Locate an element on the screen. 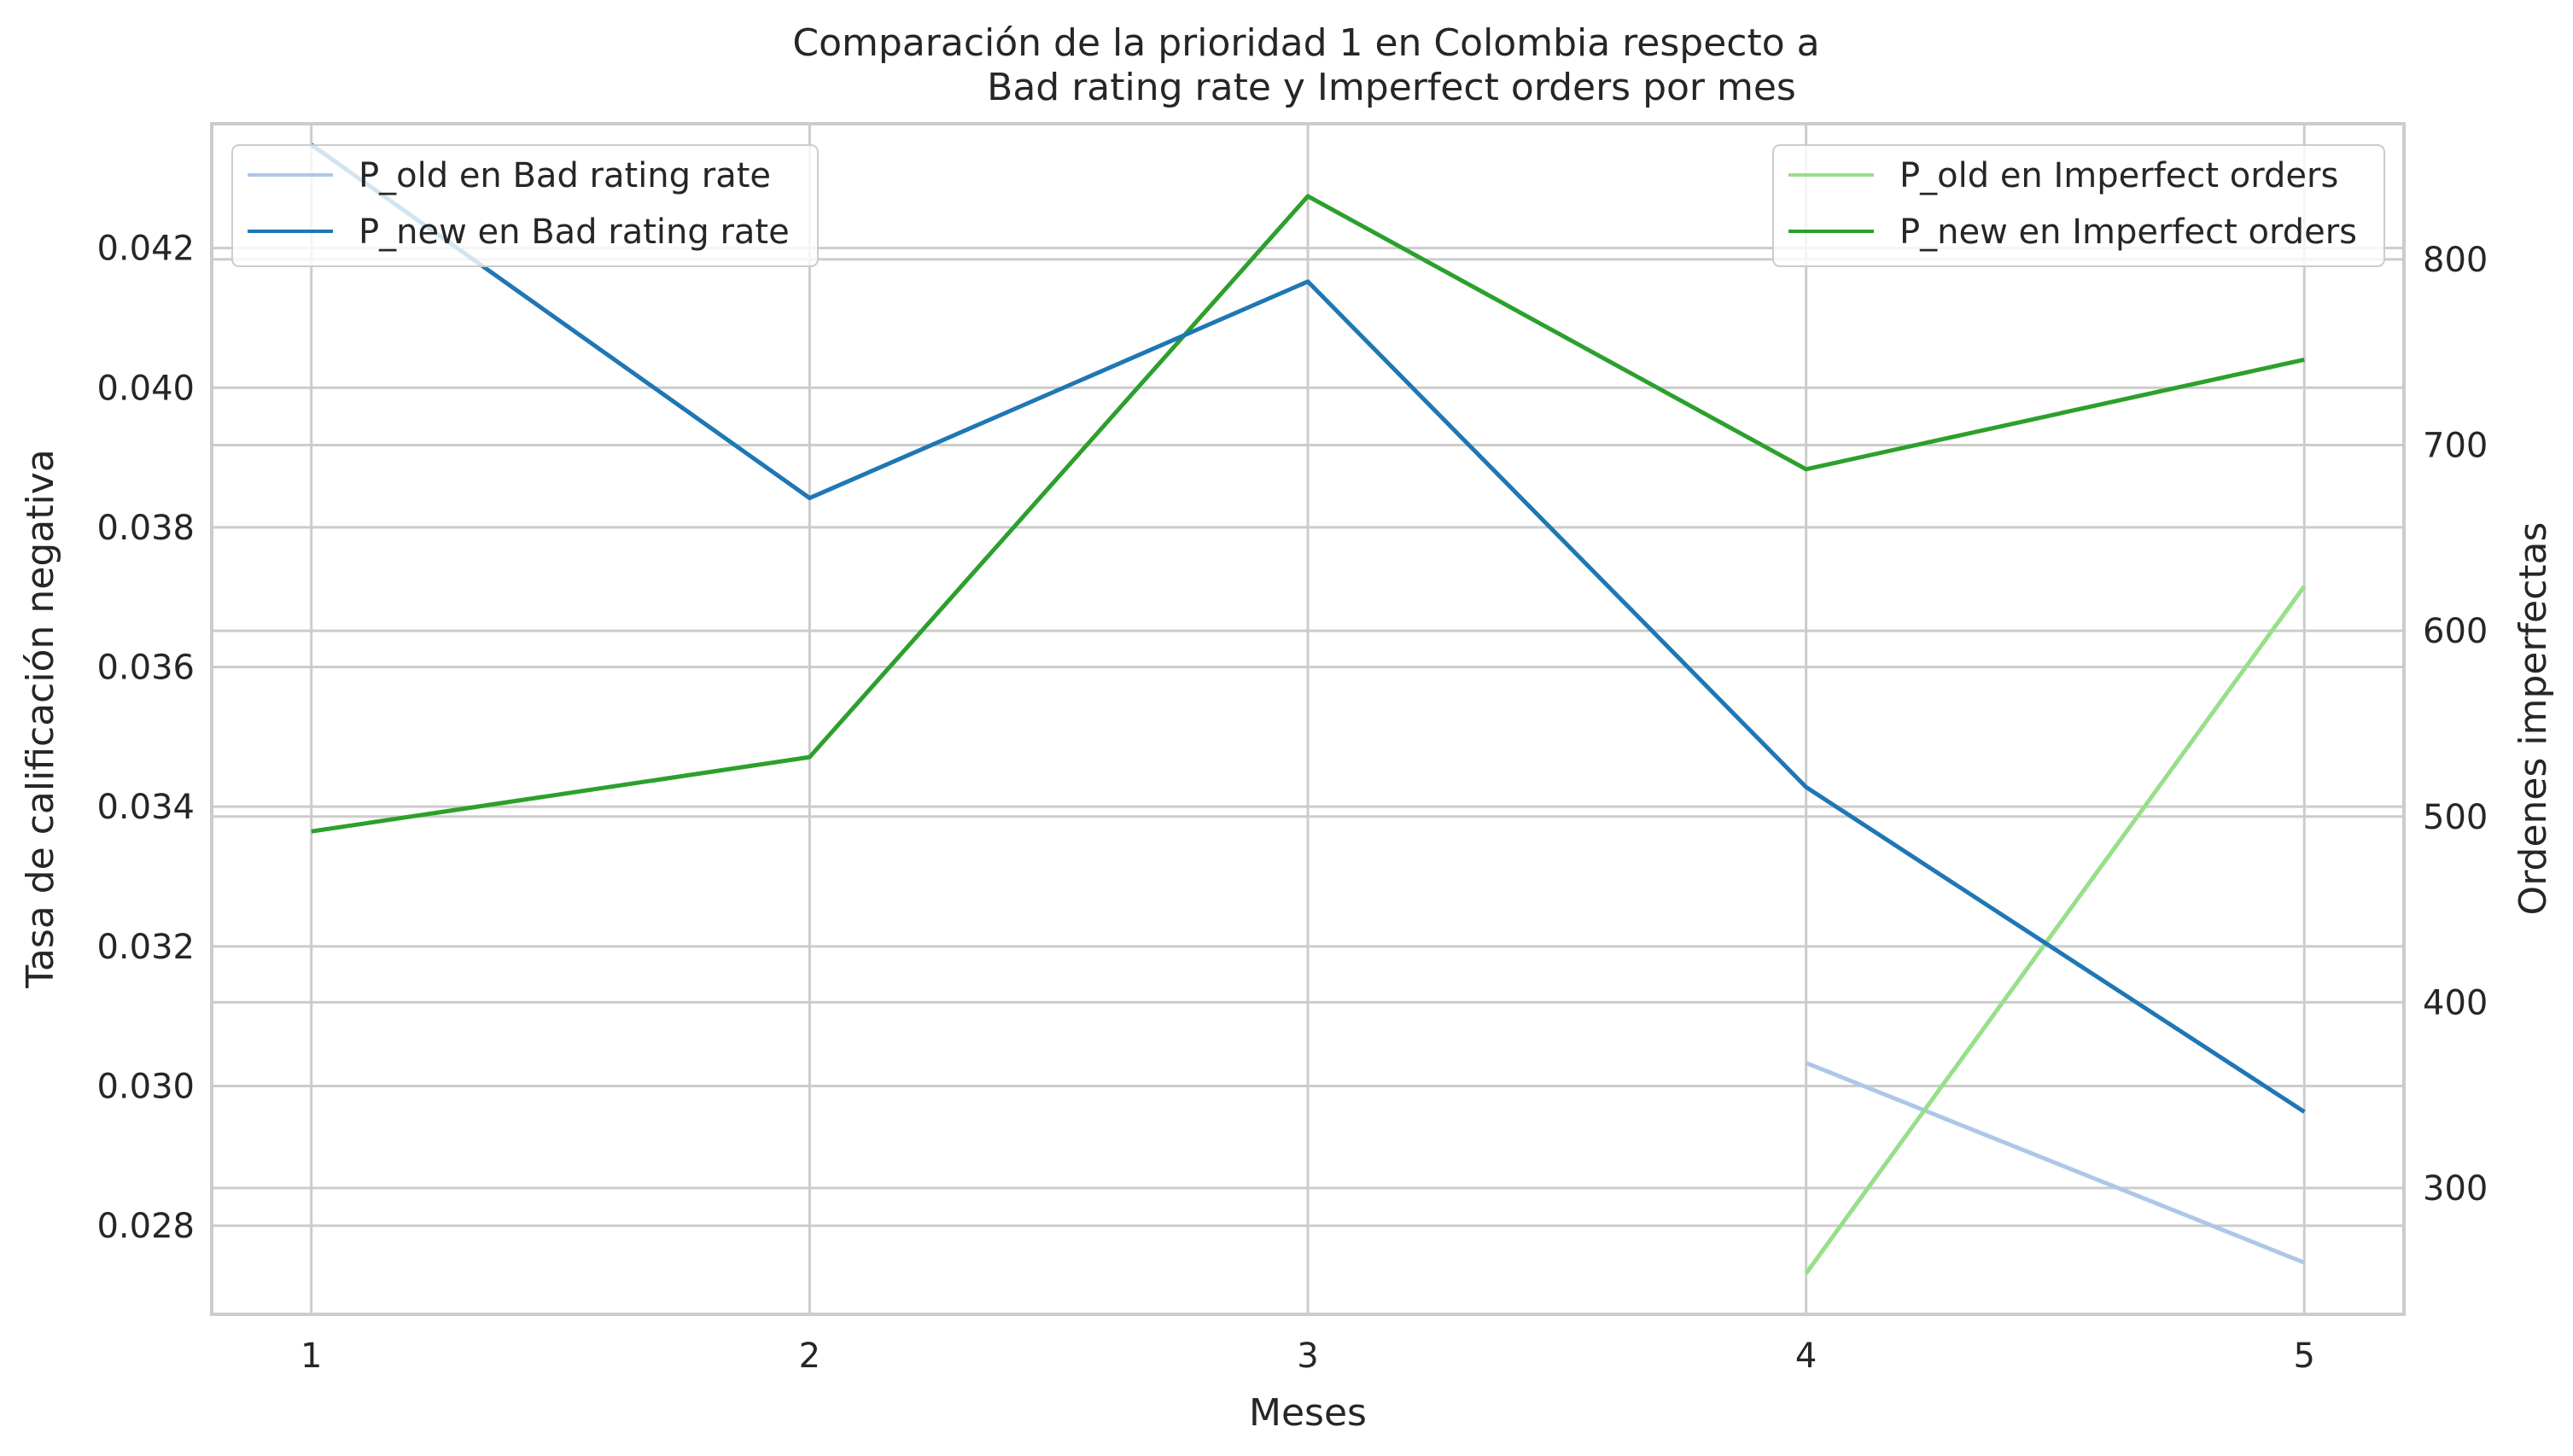  x-tick-labels: 1 2 3 4 5 is located at coordinates (1307, 1356).